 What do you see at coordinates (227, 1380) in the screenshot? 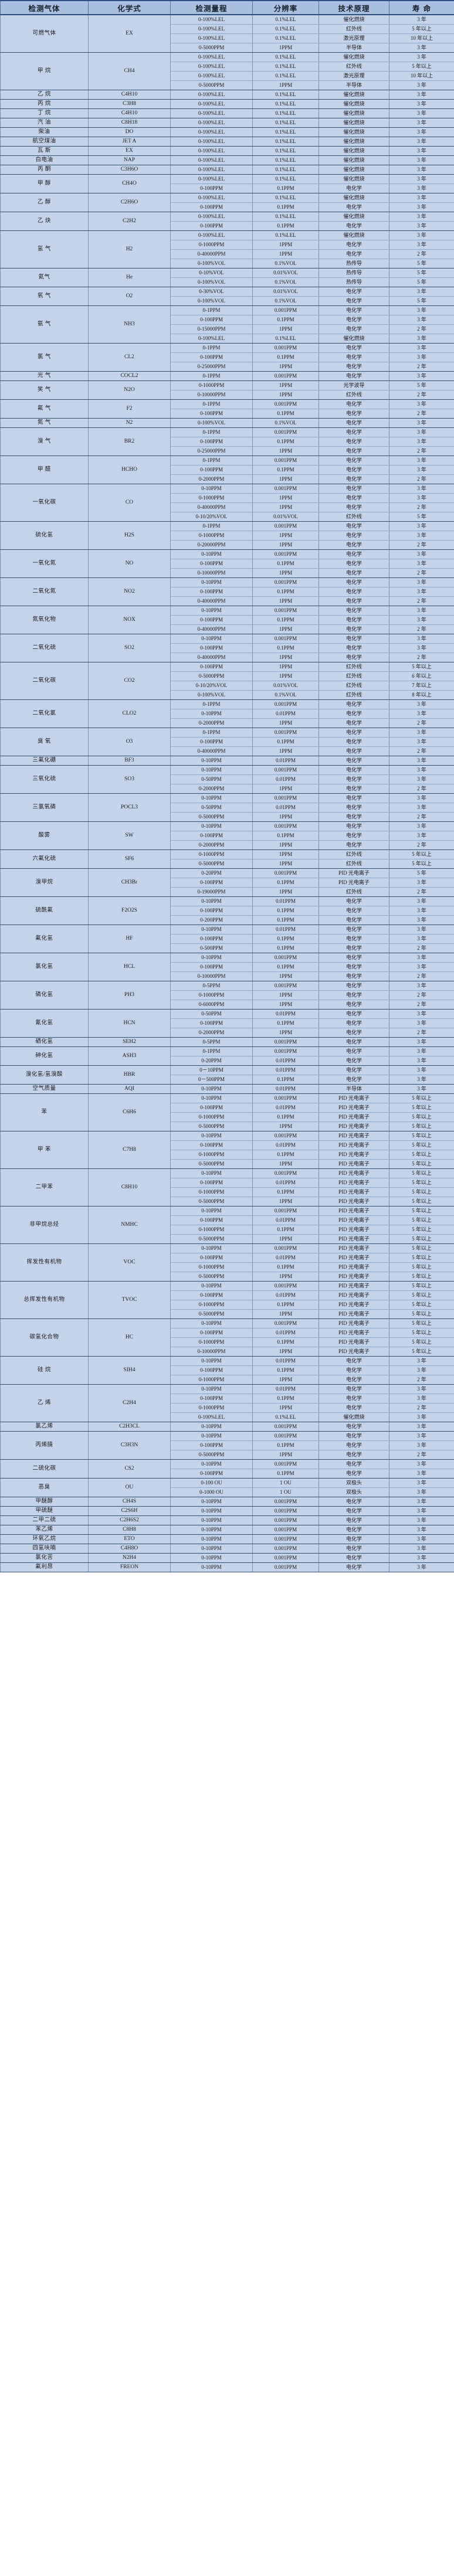
I see `table-row: 0-1000PPM 1PPM 电化学 2 年` at bounding box center [227, 1380].